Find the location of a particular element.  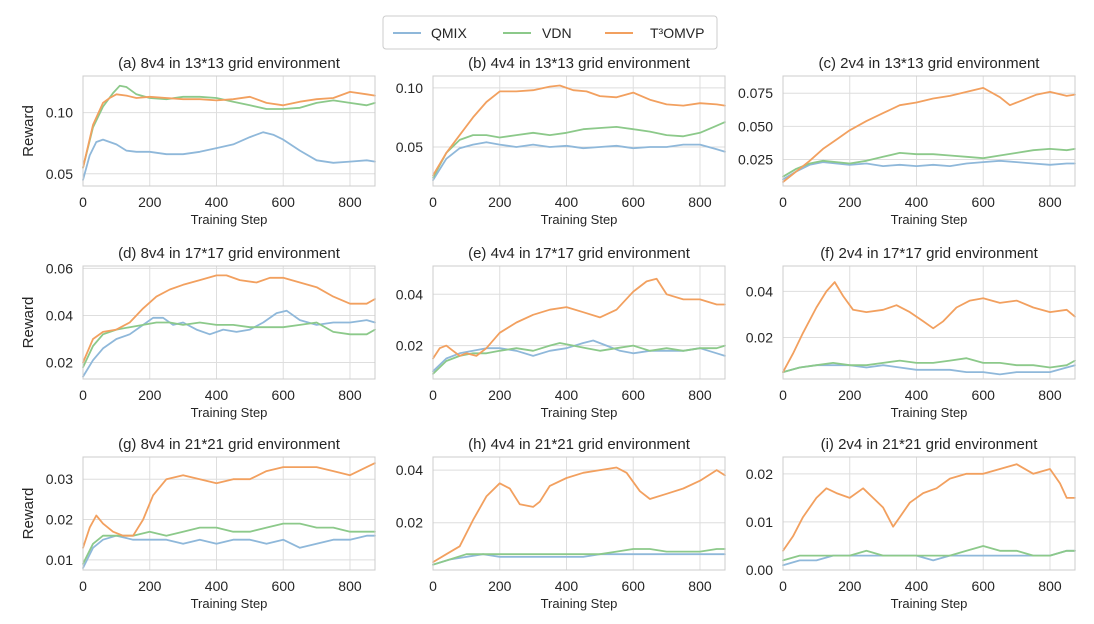

legend-frame is located at coordinates (550, 32).